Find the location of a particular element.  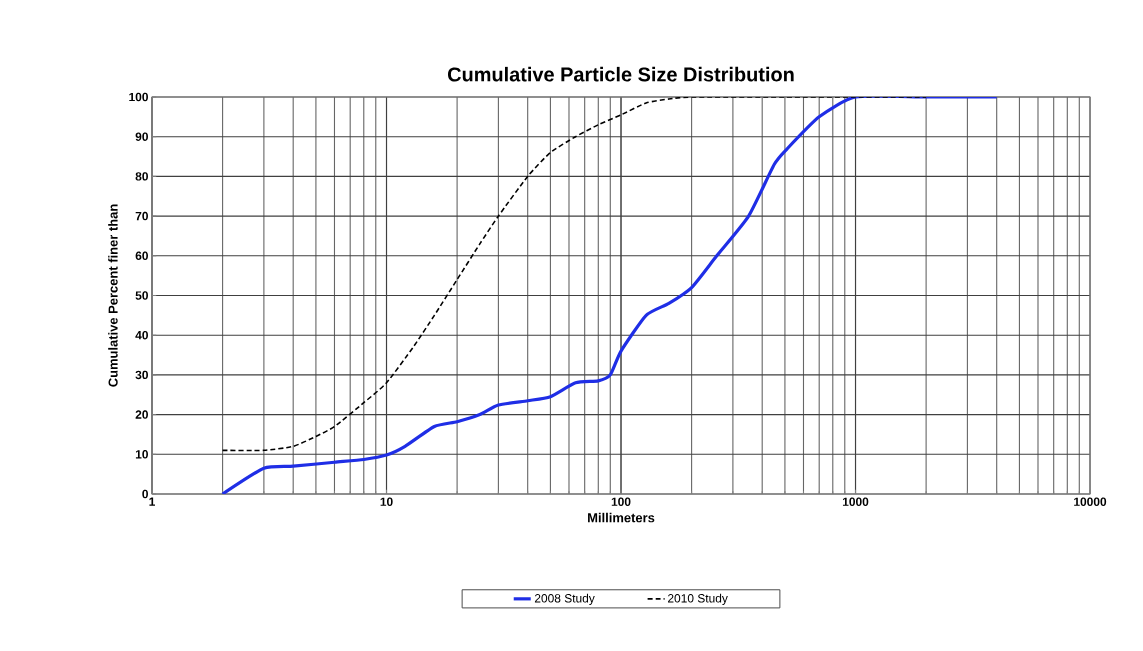

y-tick-label: 60 is located at coordinates (141, 256).